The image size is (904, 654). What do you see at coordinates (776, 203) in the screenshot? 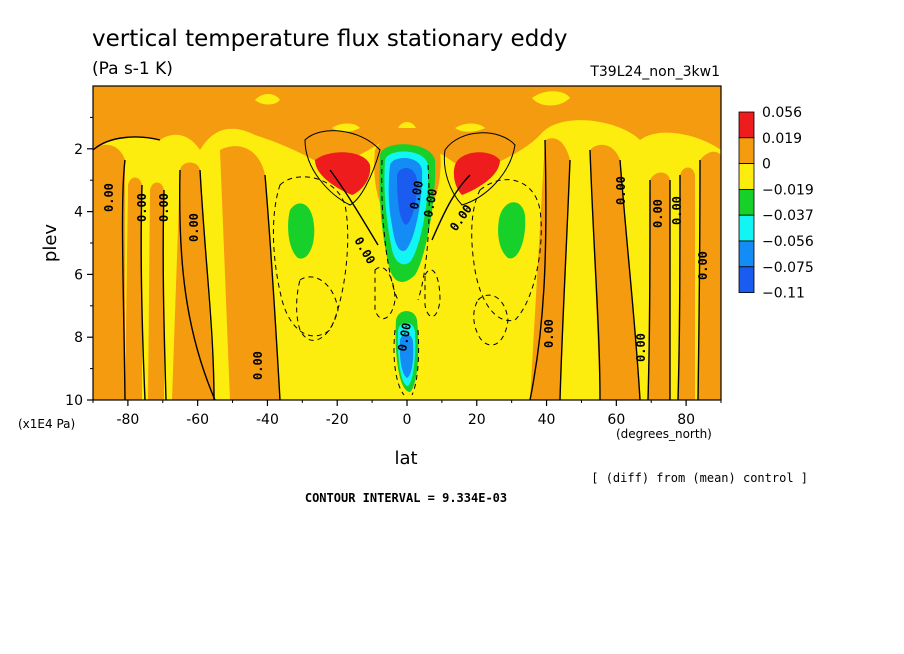
I see `colorbar: 0.056 0.019 0 −0.019 −0.037 −0.056 −0.075 −0.11` at bounding box center [776, 203].